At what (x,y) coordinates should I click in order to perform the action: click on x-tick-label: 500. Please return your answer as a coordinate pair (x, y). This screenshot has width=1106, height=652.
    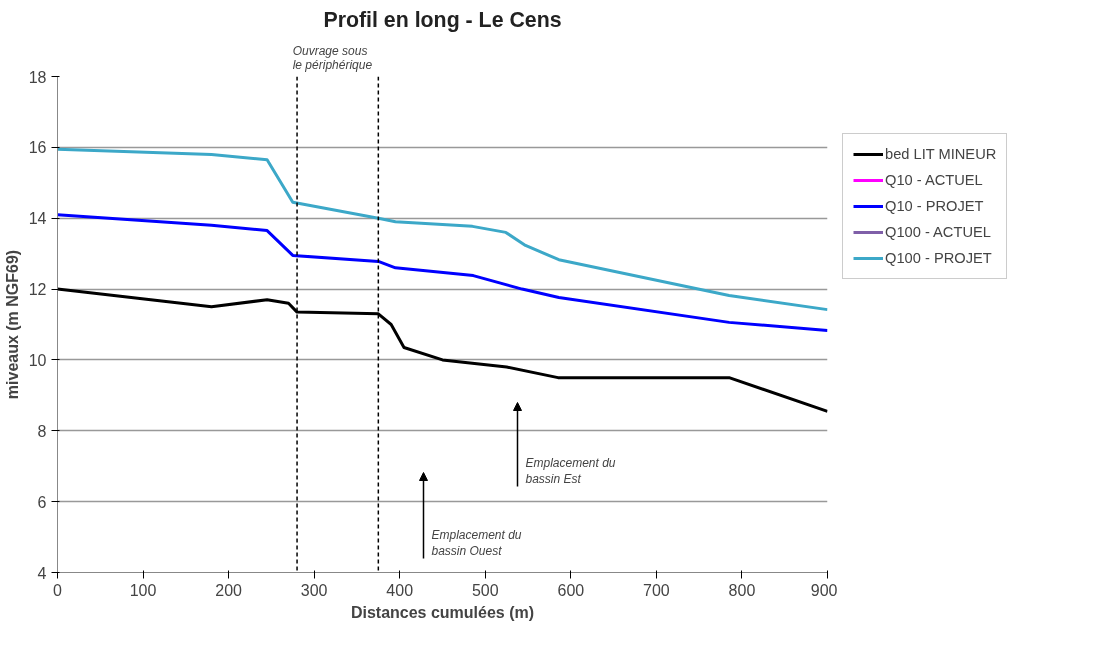
    Looking at the image, I should click on (485, 590).